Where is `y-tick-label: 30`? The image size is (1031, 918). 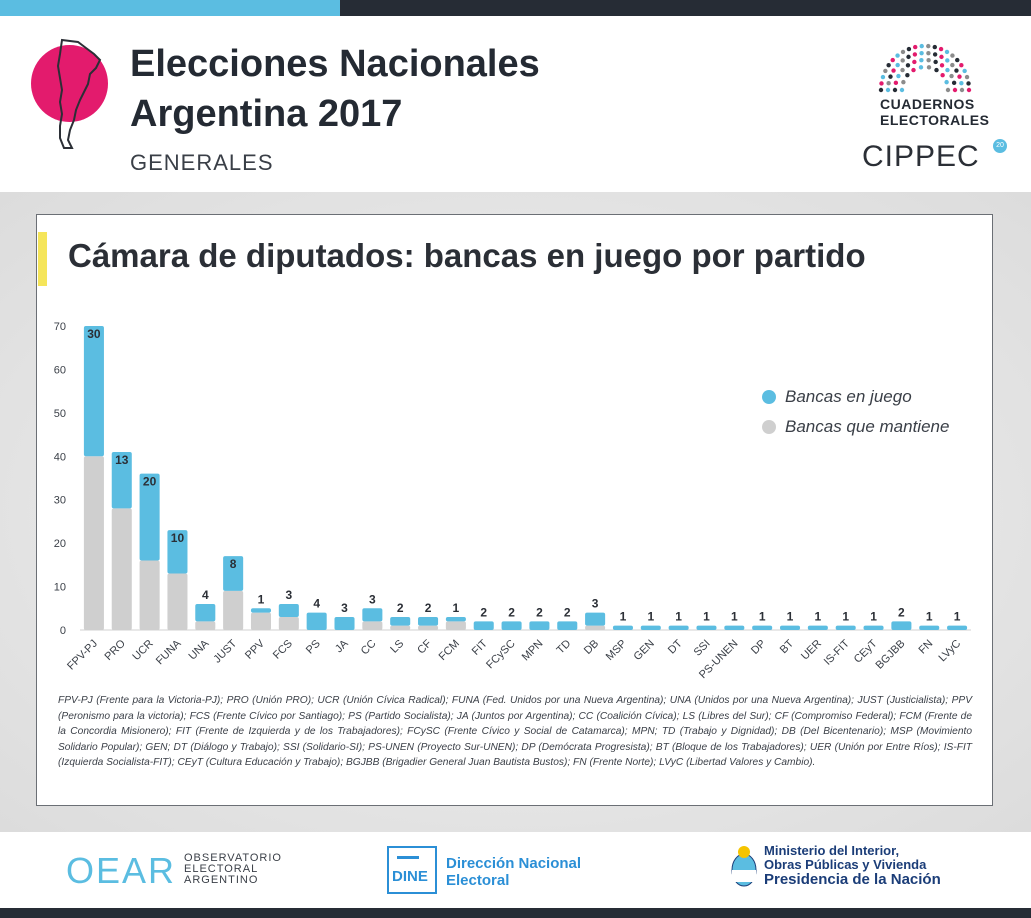
y-tick-label: 30 is located at coordinates (60, 501).